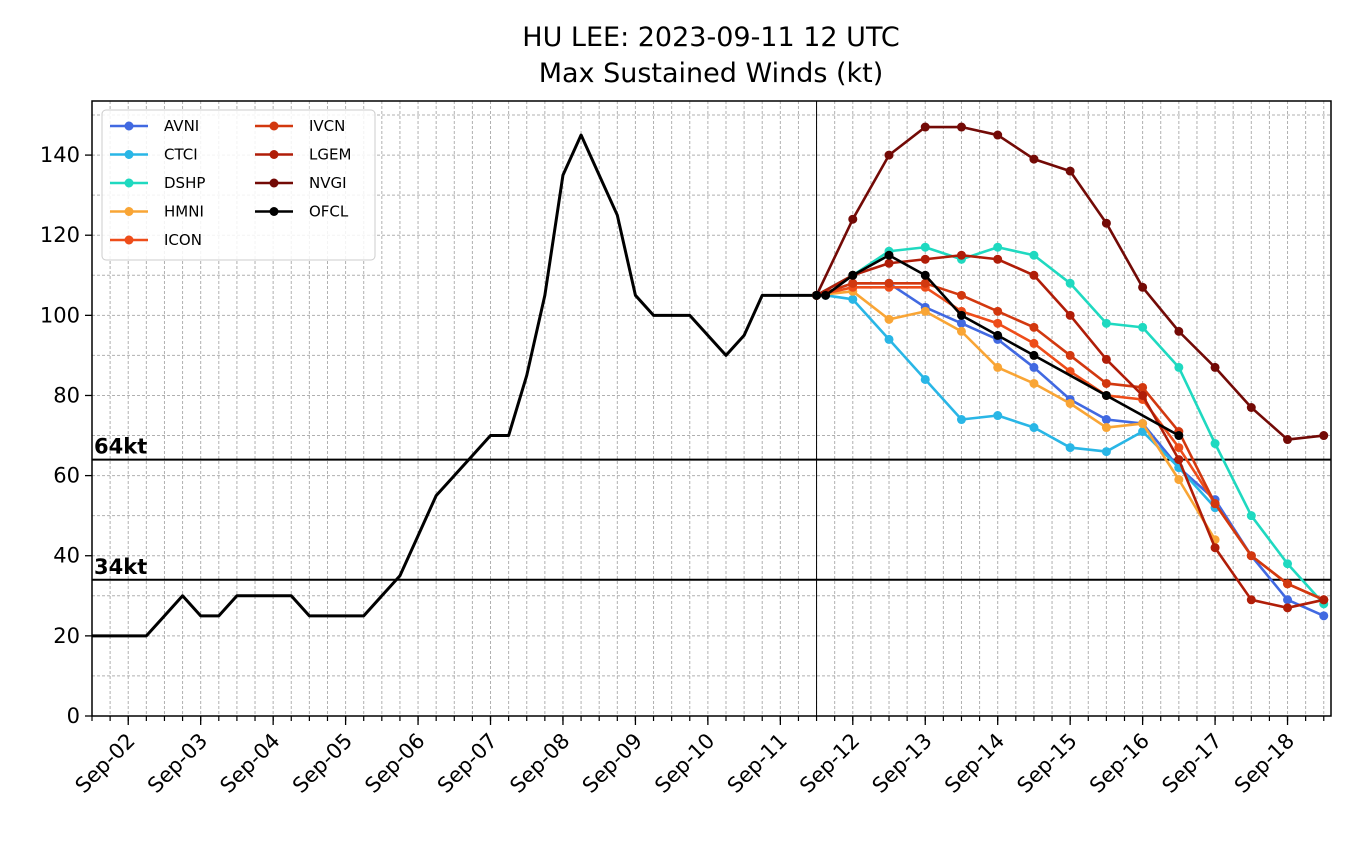  What do you see at coordinates (322, 763) in the screenshot?
I see `x-tick-label: Sep-05` at bounding box center [322, 763].